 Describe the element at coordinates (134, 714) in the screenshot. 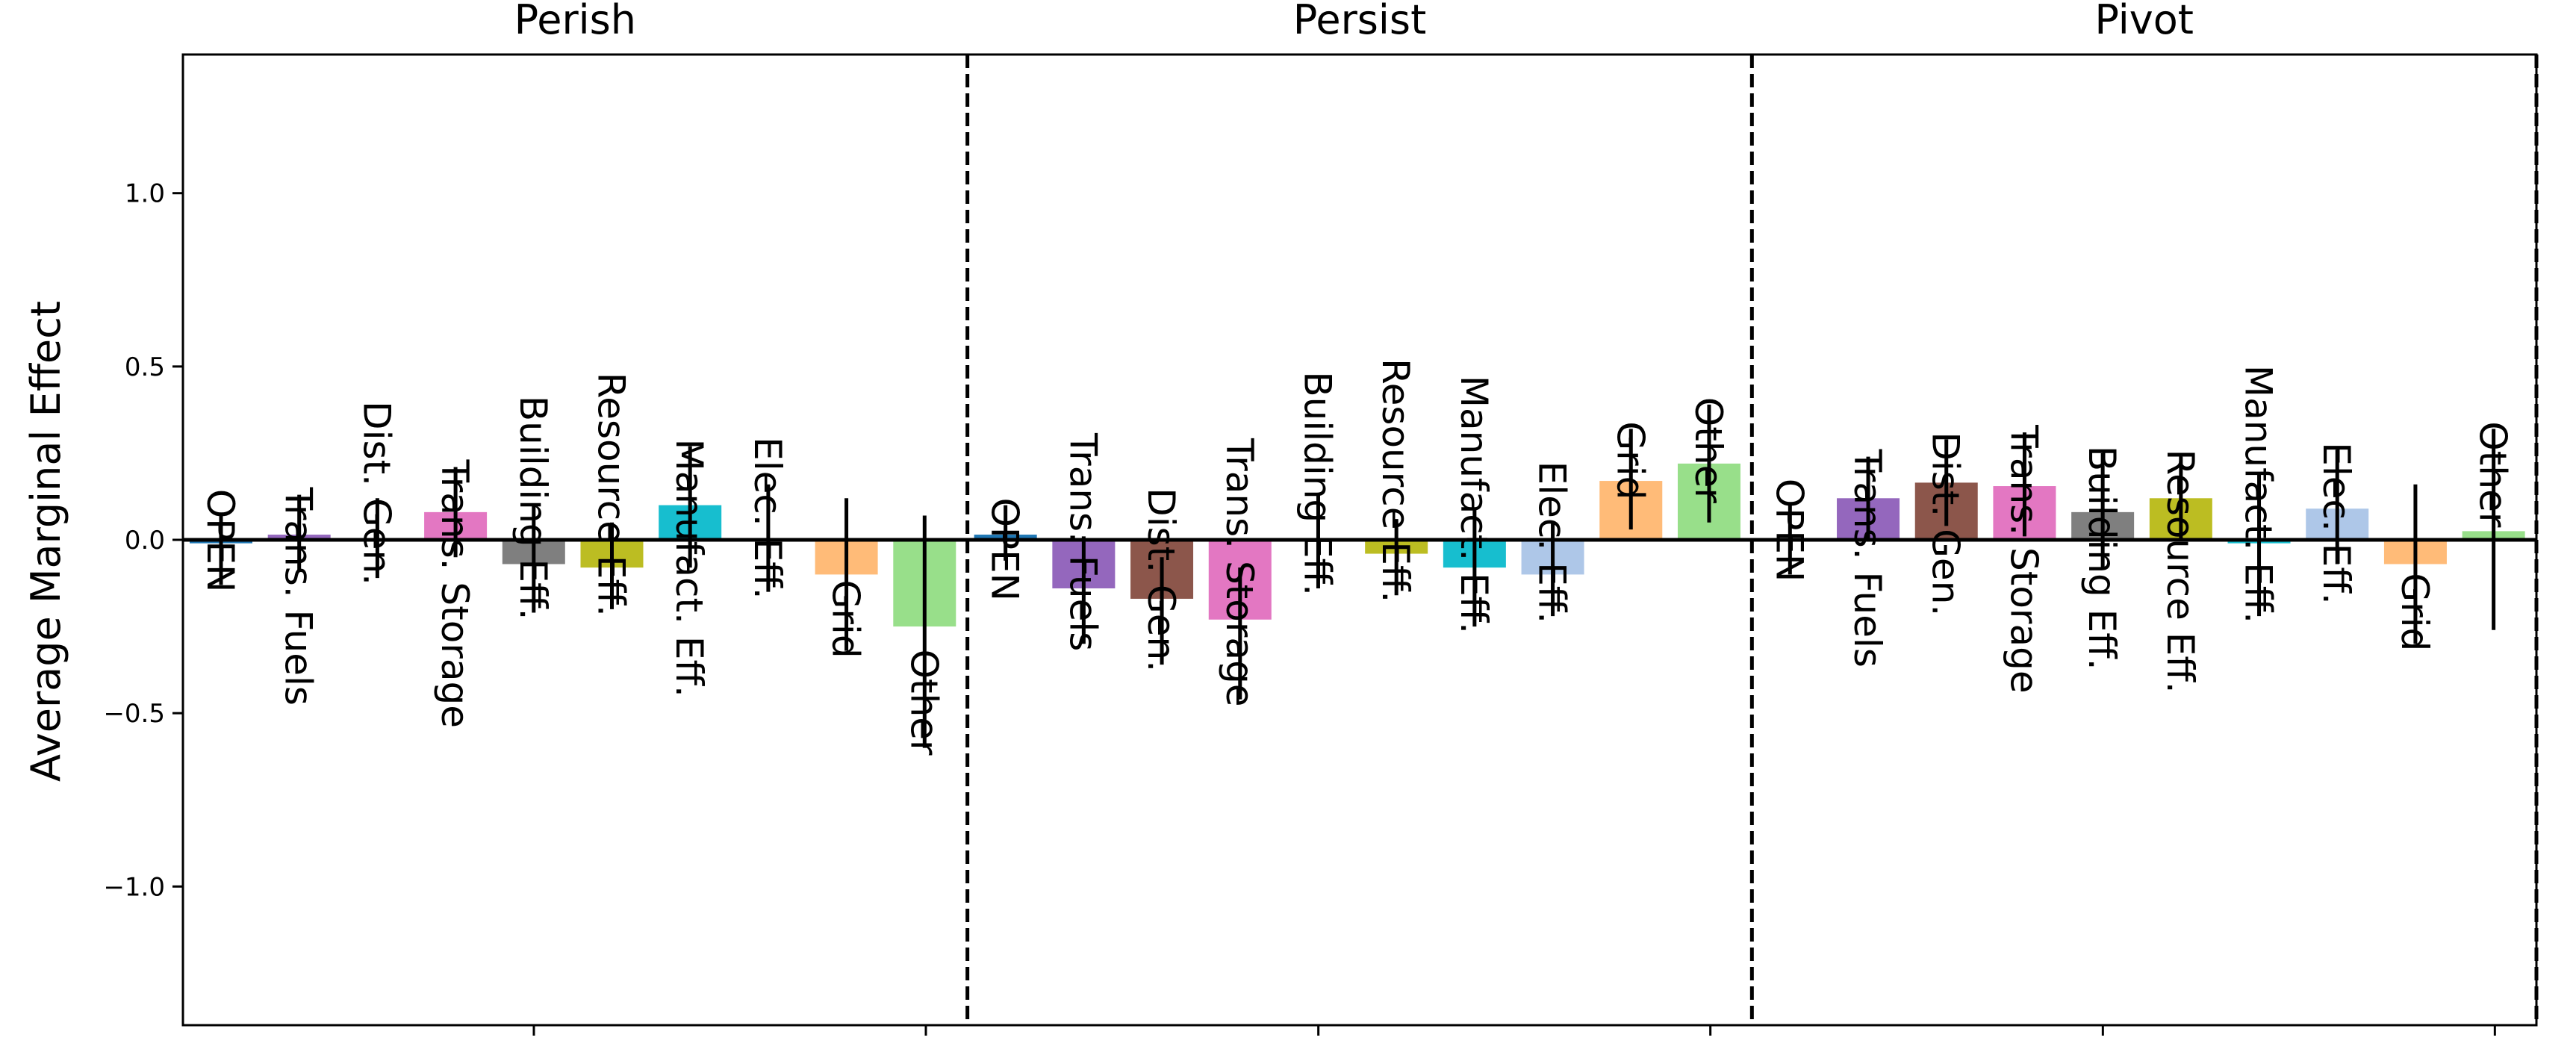

I see `y-tick-label: −0.5` at that location.